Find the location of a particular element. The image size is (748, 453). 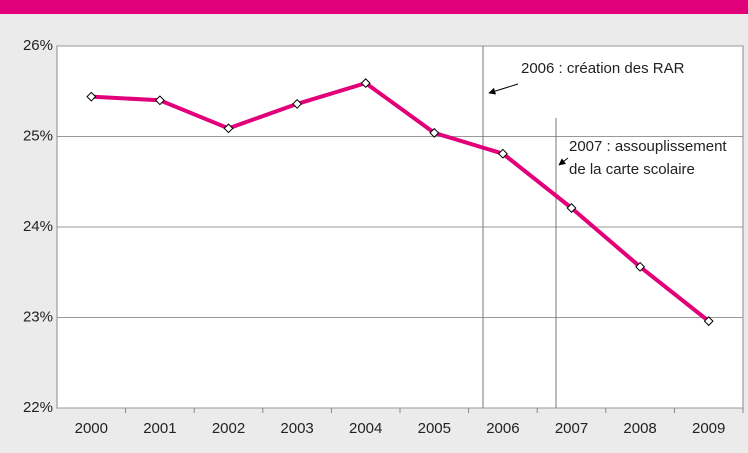

annotation: 2007 : assouplissement is located at coordinates (648, 146).